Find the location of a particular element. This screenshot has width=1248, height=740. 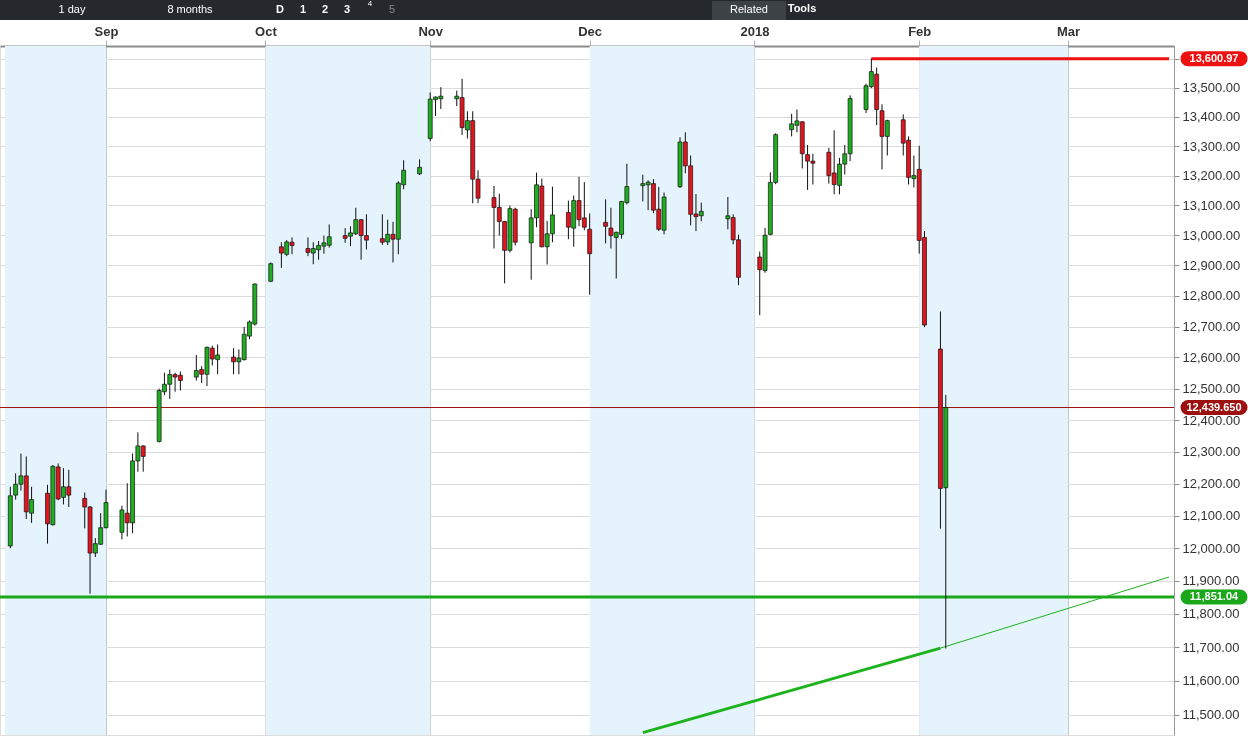

ref-line-label: 12,439.650 is located at coordinates (1214, 406).